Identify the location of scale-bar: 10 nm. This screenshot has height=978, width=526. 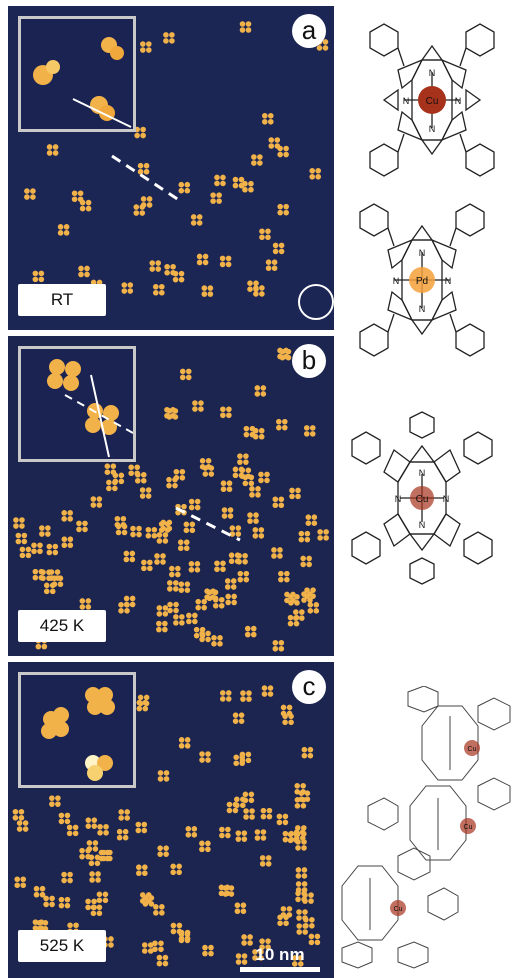
(280, 958).